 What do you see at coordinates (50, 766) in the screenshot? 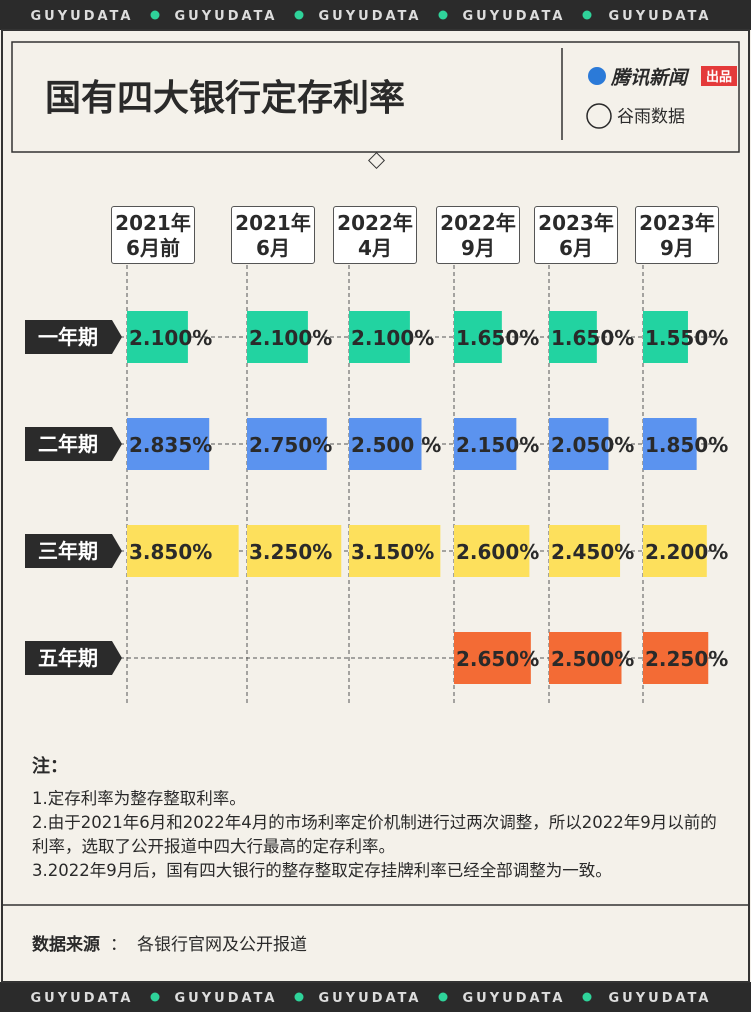
I see `notes-heading: 注：` at bounding box center [50, 766].